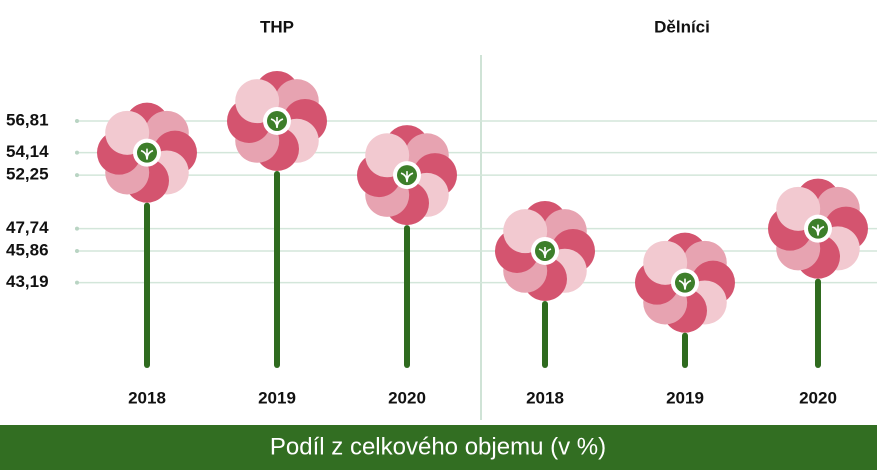 Image resolution: width=877 pixels, height=470 pixels. I want to click on panel-title: THP, so click(277, 26).